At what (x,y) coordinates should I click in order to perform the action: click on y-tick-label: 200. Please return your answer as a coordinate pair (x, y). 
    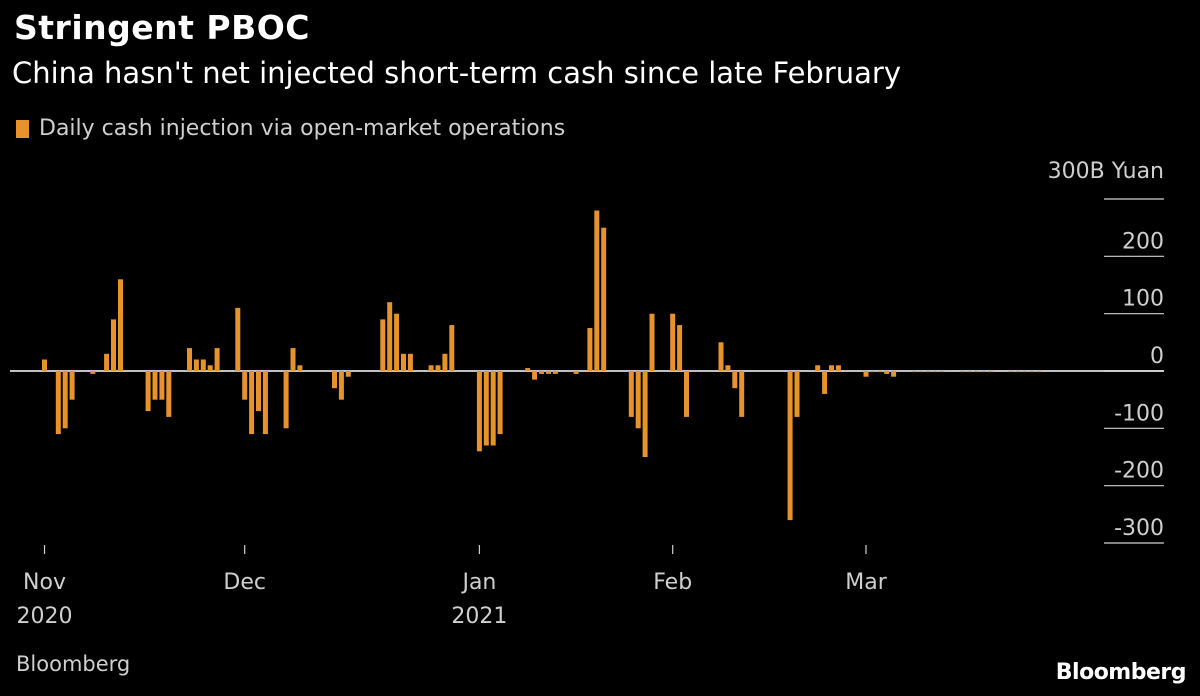
    Looking at the image, I should click on (1143, 241).